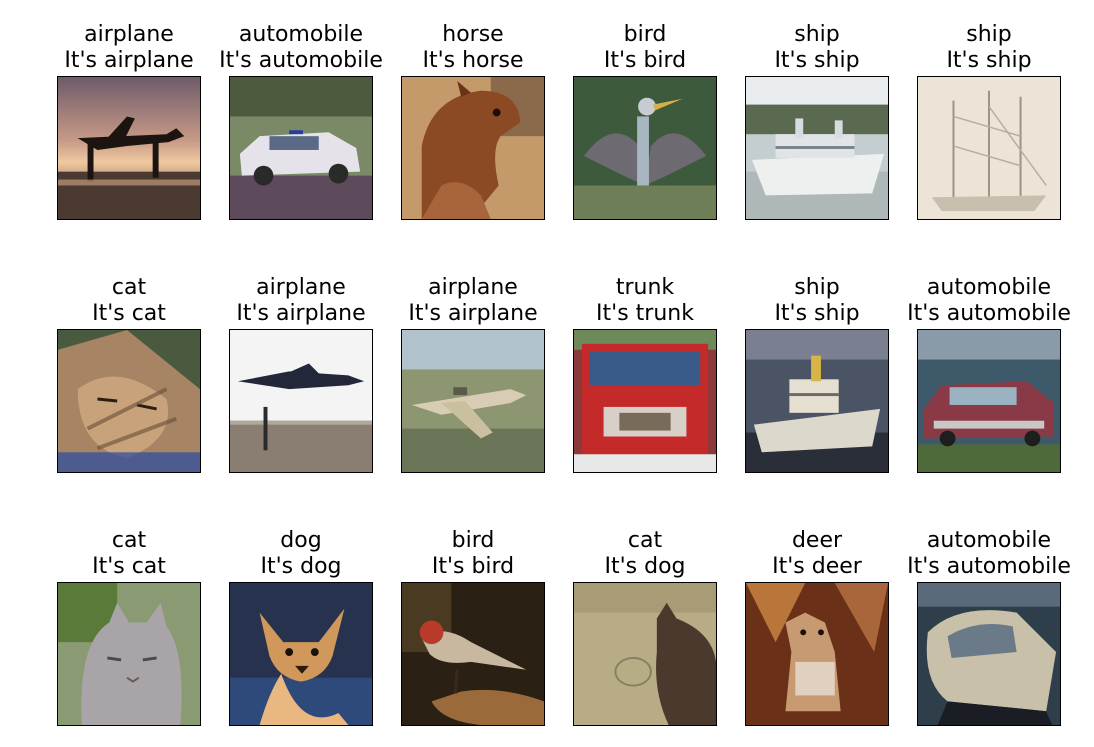  I want to click on airplane-sunset-thumbnail, so click(129, 148).